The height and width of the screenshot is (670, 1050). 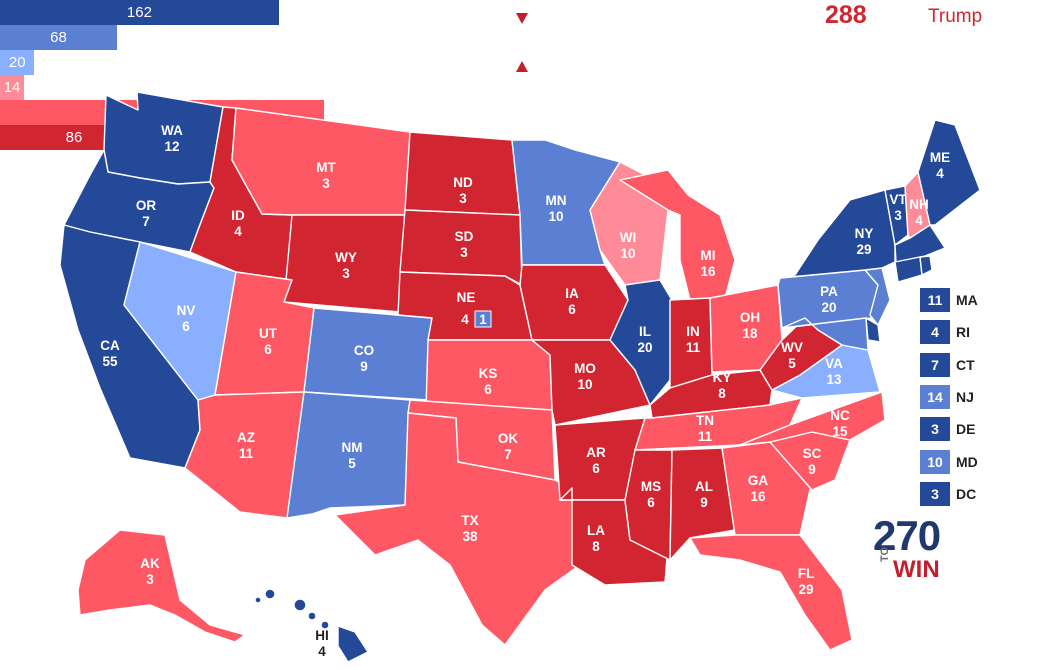 I want to click on state-ny, so click(x=837, y=234).